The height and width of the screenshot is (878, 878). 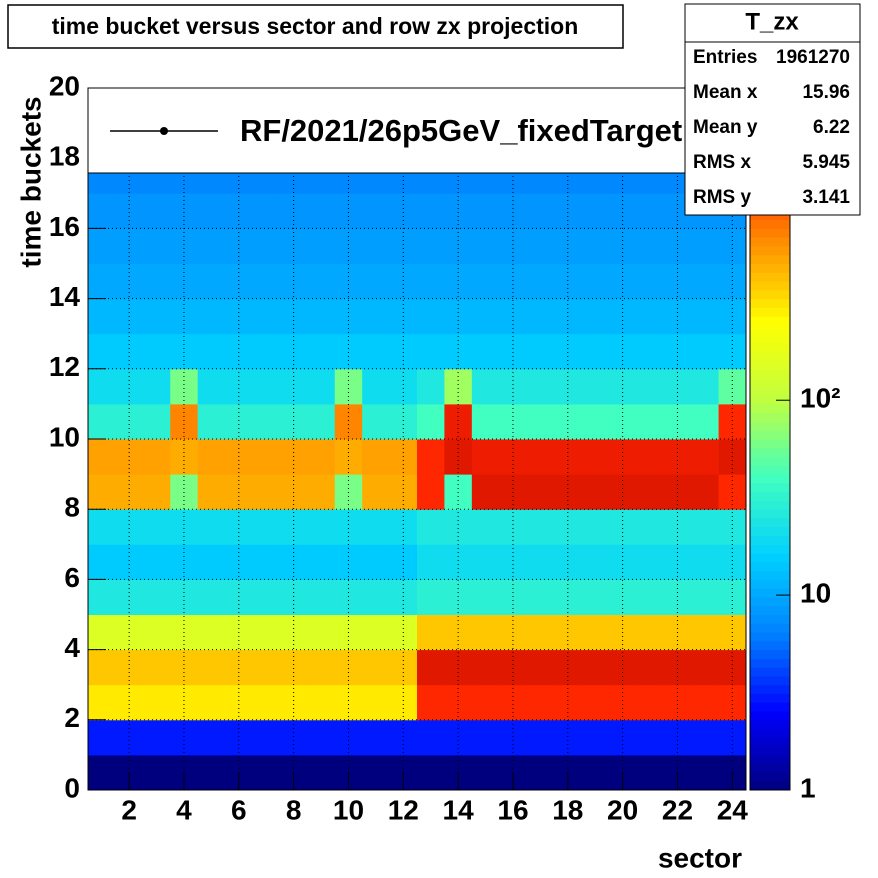 What do you see at coordinates (459, 809) in the screenshot?
I see `x-tick-label: 14` at bounding box center [459, 809].